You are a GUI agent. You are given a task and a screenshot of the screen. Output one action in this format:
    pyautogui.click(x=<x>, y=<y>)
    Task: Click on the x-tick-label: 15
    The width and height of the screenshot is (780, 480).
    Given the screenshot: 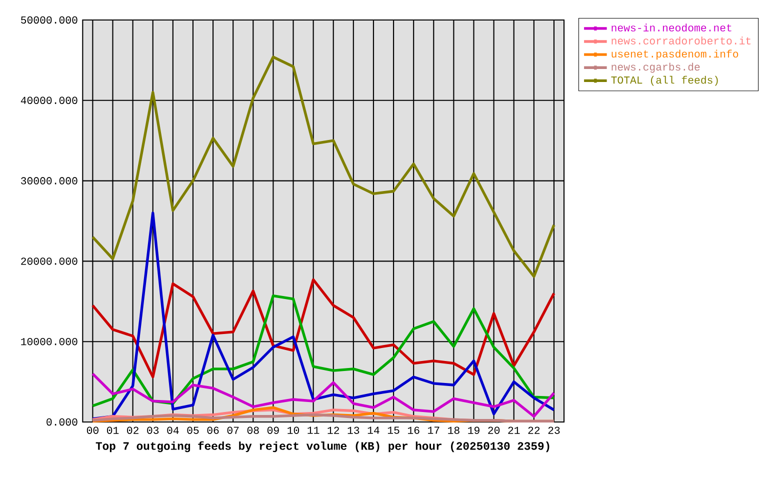 What is the action you would take?
    pyautogui.click(x=394, y=430)
    